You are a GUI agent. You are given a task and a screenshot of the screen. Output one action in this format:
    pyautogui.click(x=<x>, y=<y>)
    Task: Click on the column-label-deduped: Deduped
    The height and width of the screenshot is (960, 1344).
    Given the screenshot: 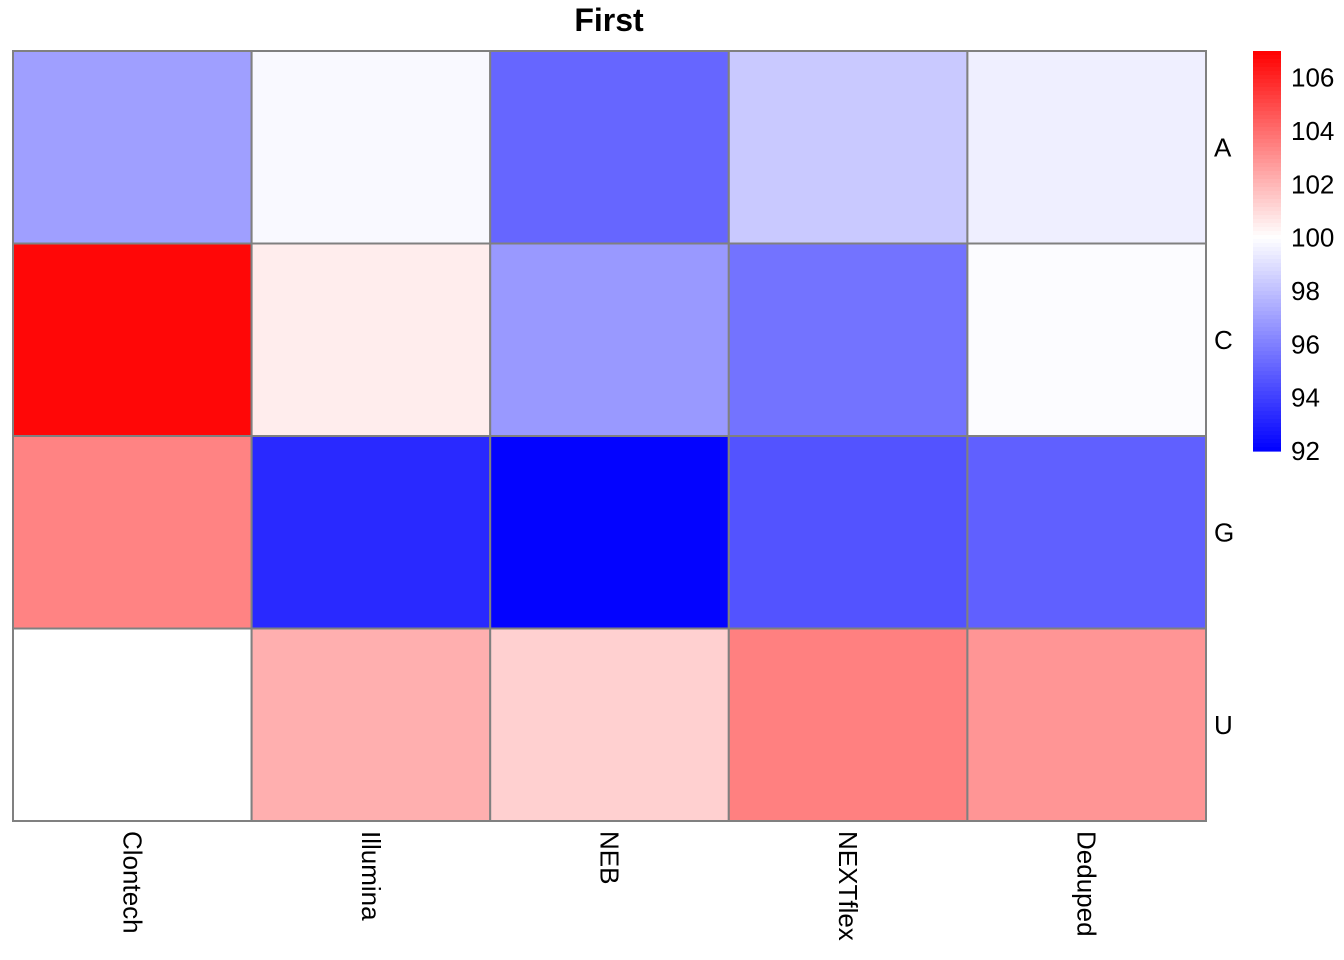 What is the action you would take?
    pyautogui.click(x=1087, y=884)
    